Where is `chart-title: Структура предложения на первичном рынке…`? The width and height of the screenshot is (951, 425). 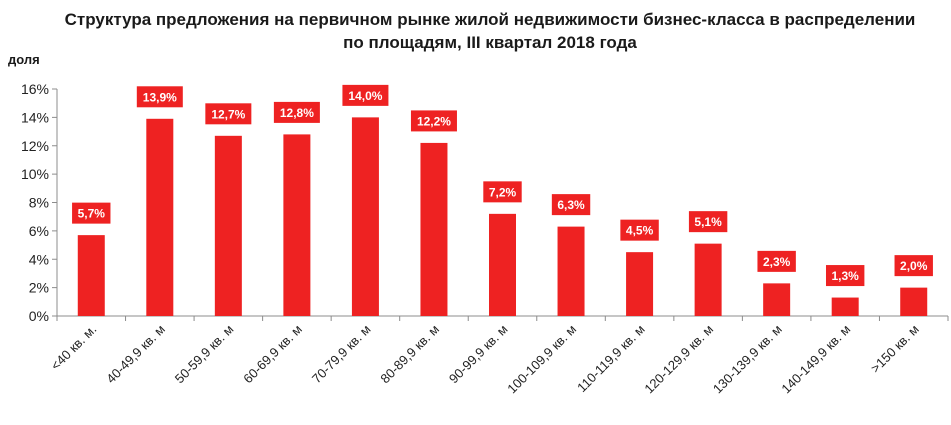
chart-title: Структура предложения на первичном рынке… is located at coordinates (490, 31).